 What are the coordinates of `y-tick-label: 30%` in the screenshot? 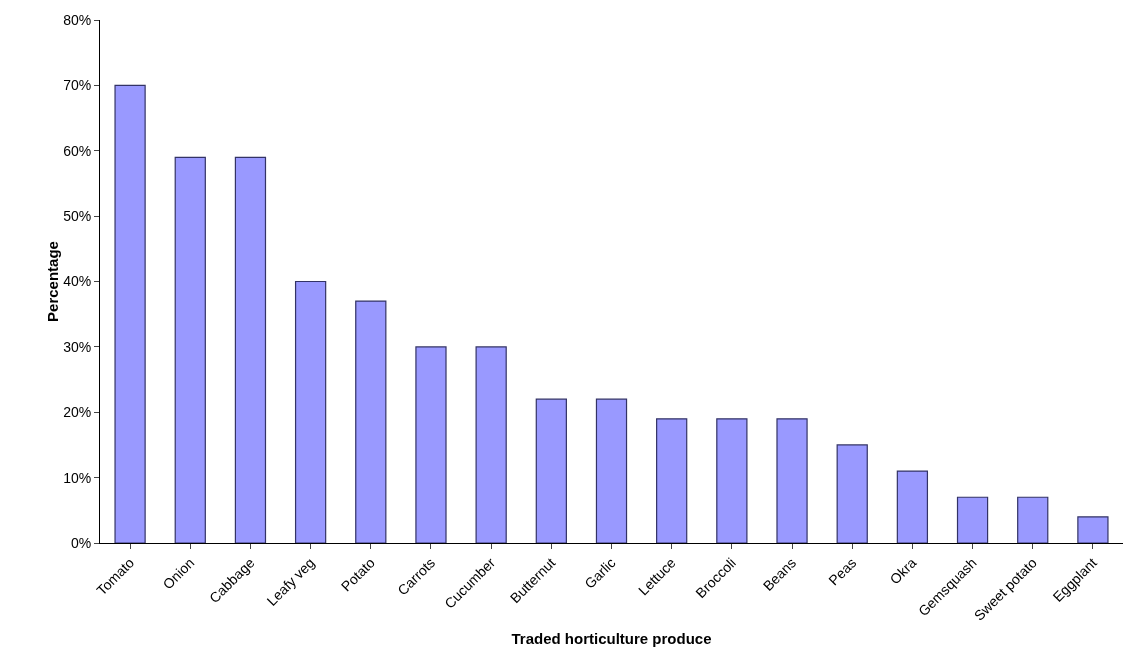 It's located at (77, 346).